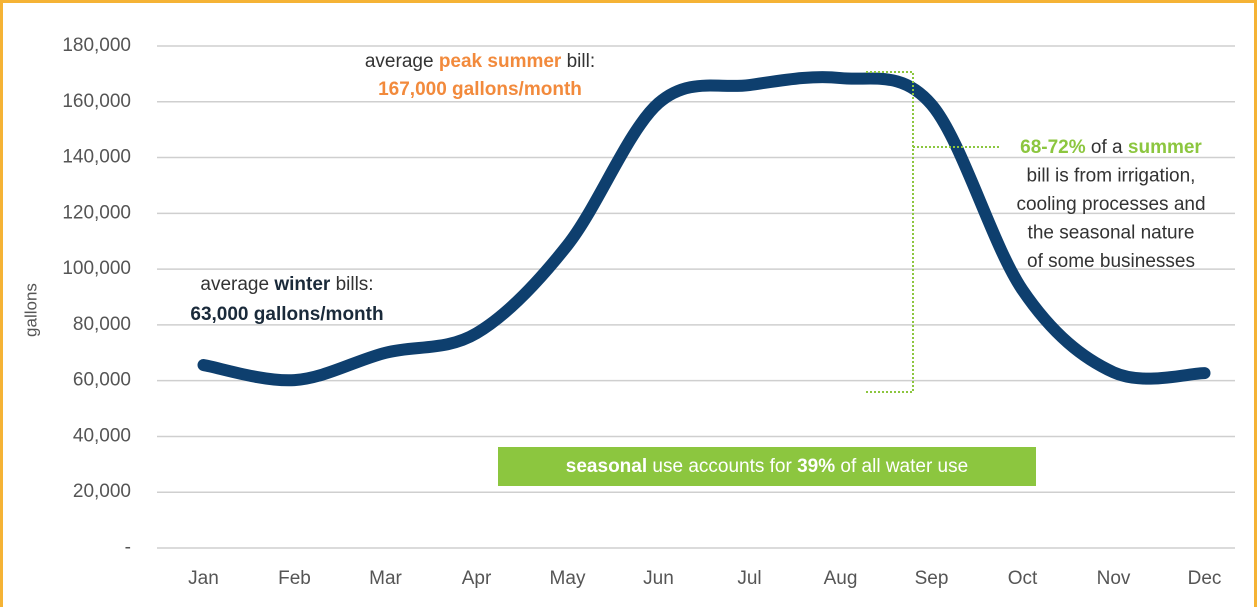  I want to click on annotation: 68-72% of a summer, so click(1111, 147).